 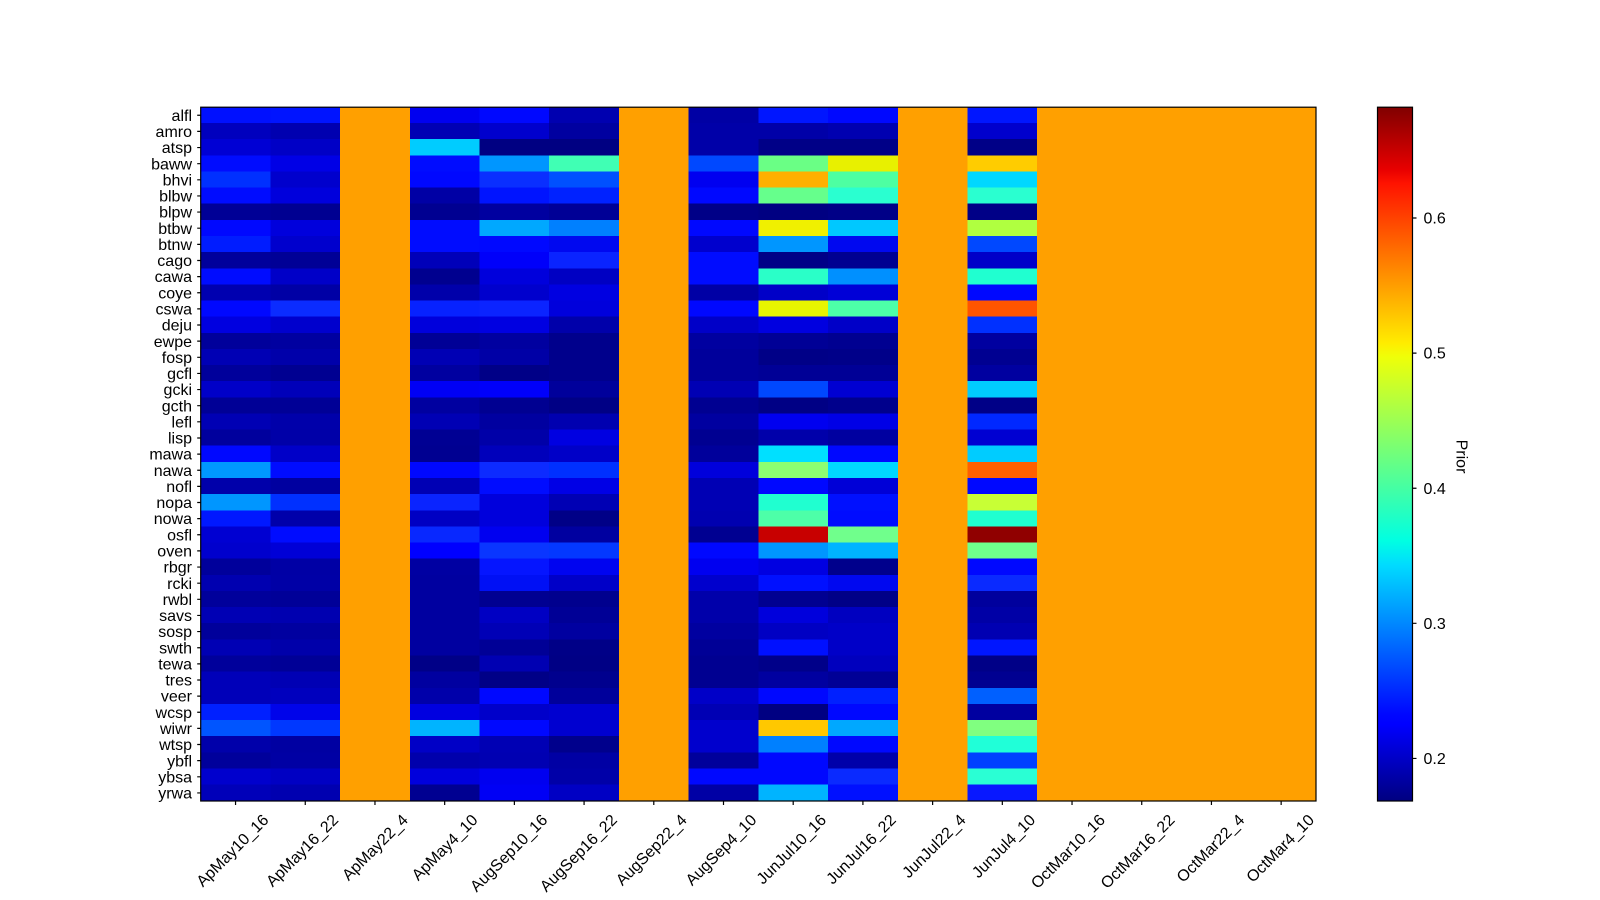 What do you see at coordinates (1435, 354) in the screenshot?
I see `svg-text: 0.5` at bounding box center [1435, 354].